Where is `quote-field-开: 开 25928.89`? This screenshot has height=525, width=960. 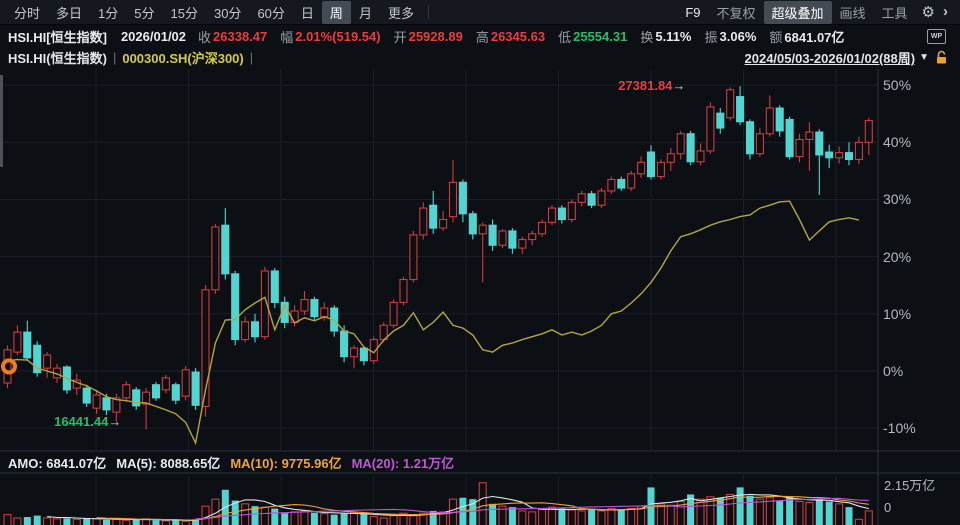 quote-field-开: 开 25928.89 is located at coordinates (428, 36).